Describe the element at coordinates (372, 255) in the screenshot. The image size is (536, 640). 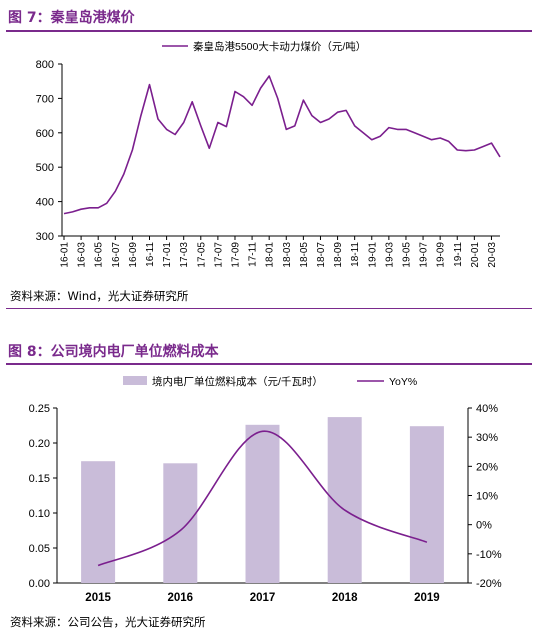
I see `x-tick-label: 19-01` at that location.